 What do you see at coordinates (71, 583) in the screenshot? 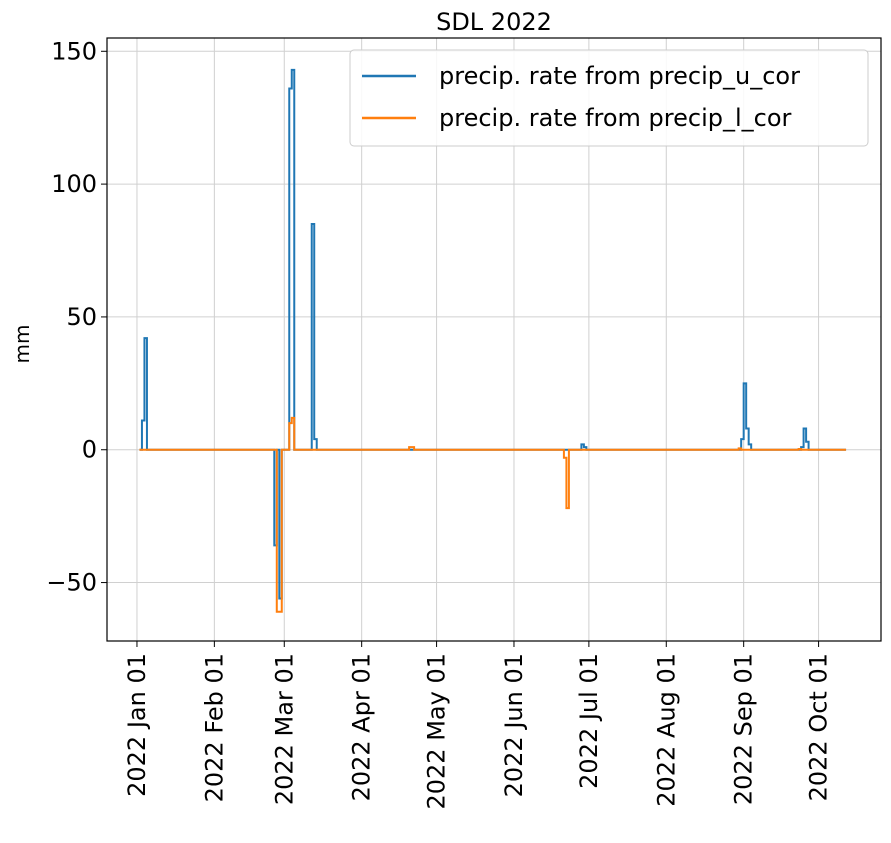
I see `y-tick-label: −50` at bounding box center [71, 583].